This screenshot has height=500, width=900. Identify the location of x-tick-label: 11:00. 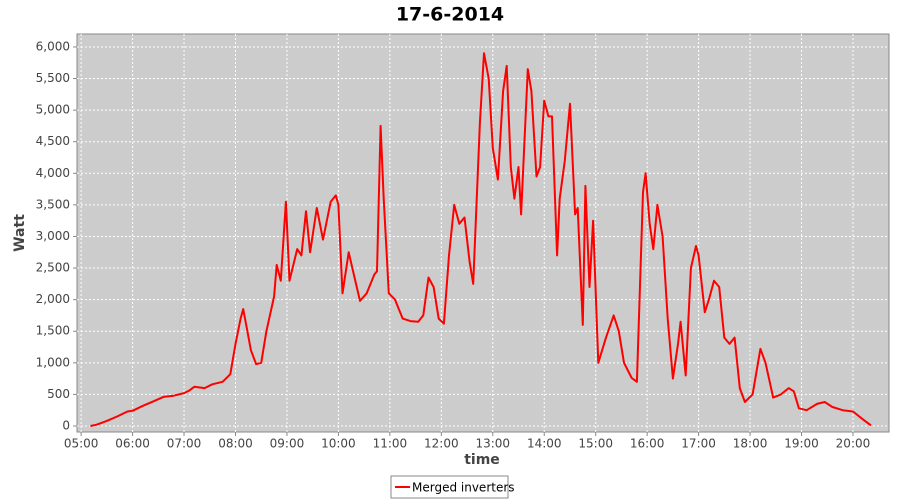
(390, 444).